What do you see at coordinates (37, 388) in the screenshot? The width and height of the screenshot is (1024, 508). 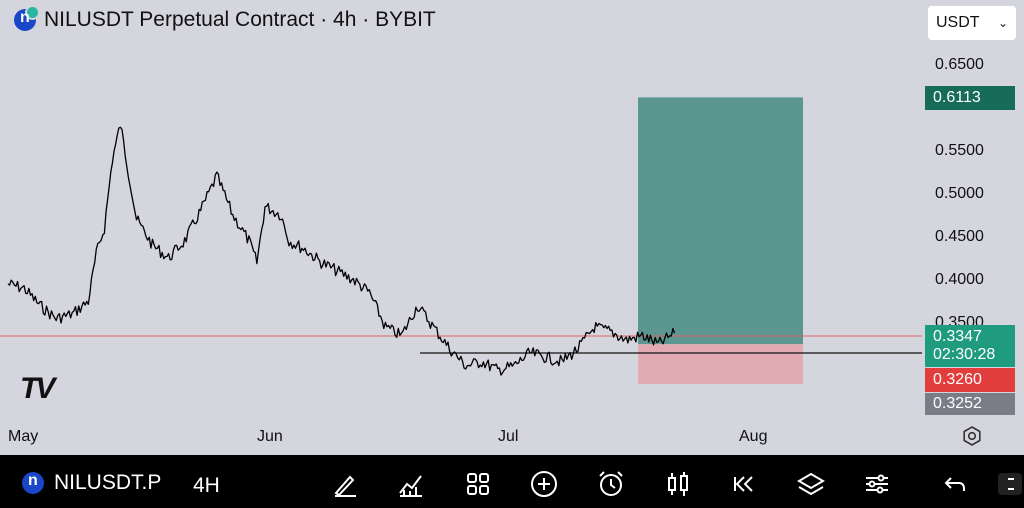 I see `tradingview-logo-icon: TV` at bounding box center [37, 388].